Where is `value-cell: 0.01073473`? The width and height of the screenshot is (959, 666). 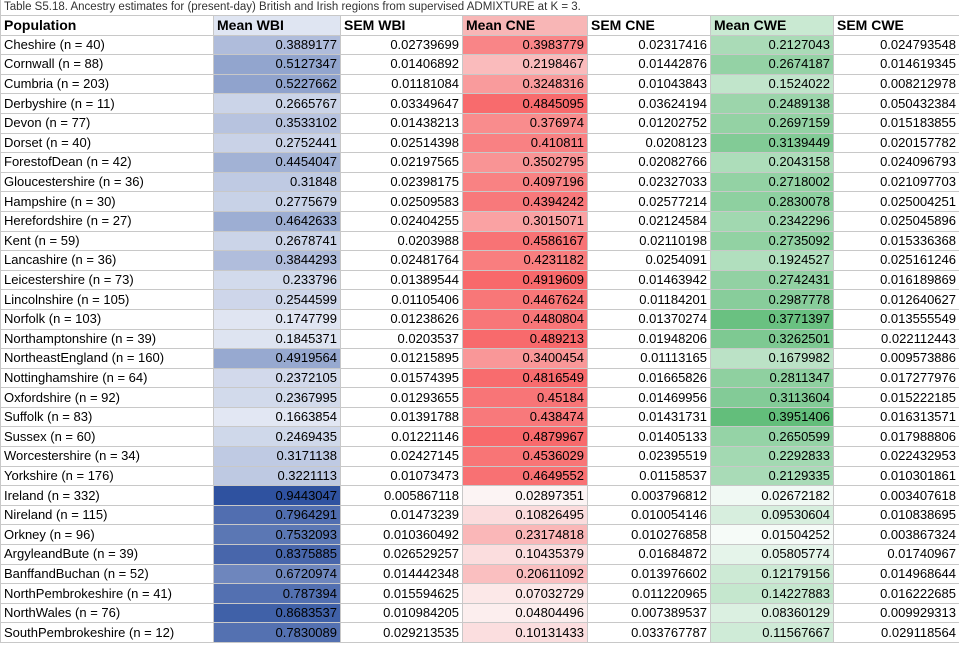
value-cell: 0.01073473 is located at coordinates (401, 476).